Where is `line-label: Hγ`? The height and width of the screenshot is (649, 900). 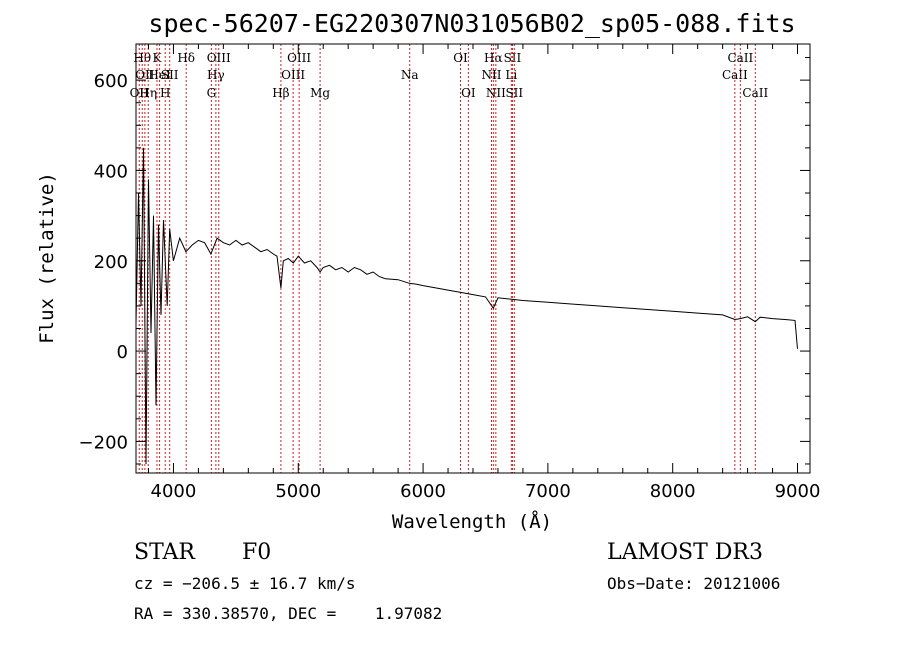
line-label: Hγ is located at coordinates (216, 75).